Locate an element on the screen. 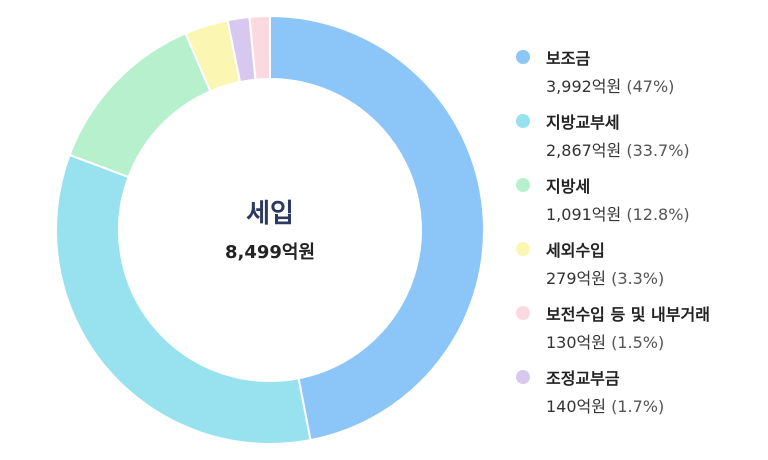 This screenshot has width=768, height=460. center-total: 8,499억원 is located at coordinates (270, 252).